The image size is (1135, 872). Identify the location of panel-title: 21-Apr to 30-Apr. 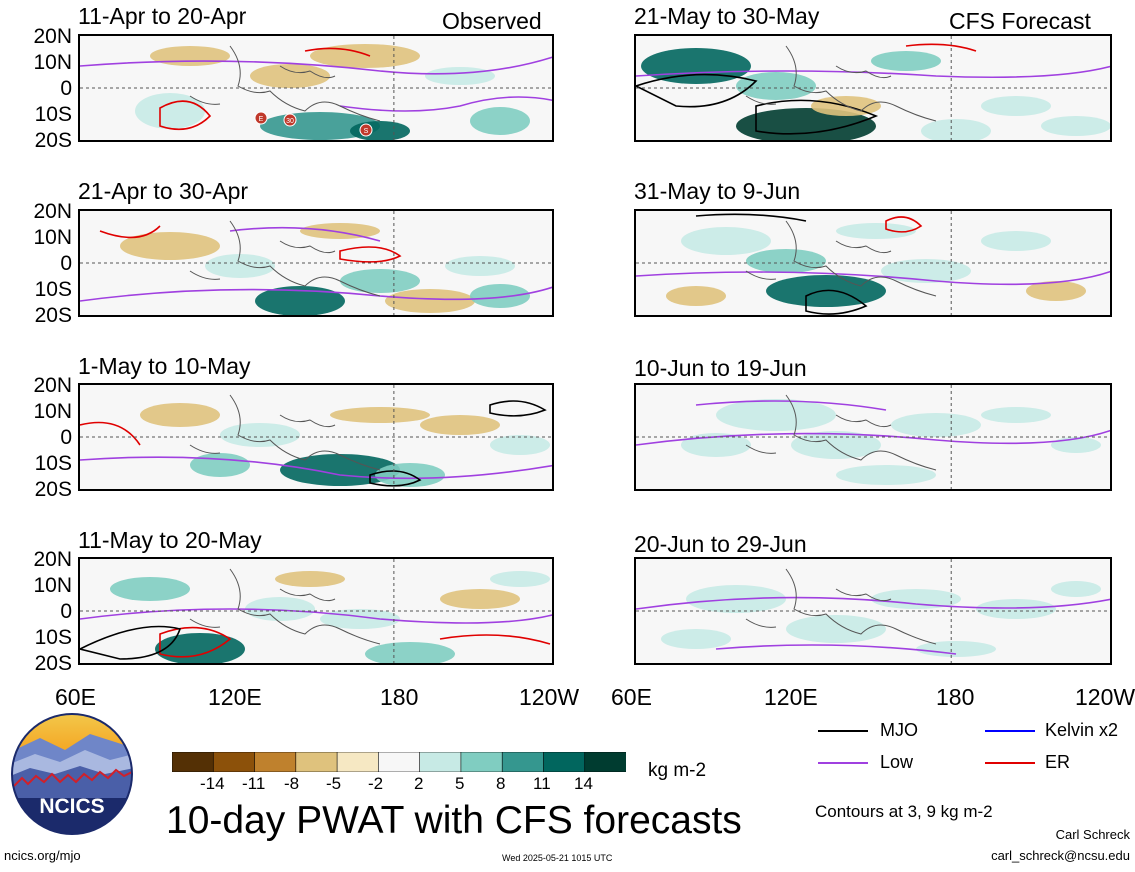
(163, 191).